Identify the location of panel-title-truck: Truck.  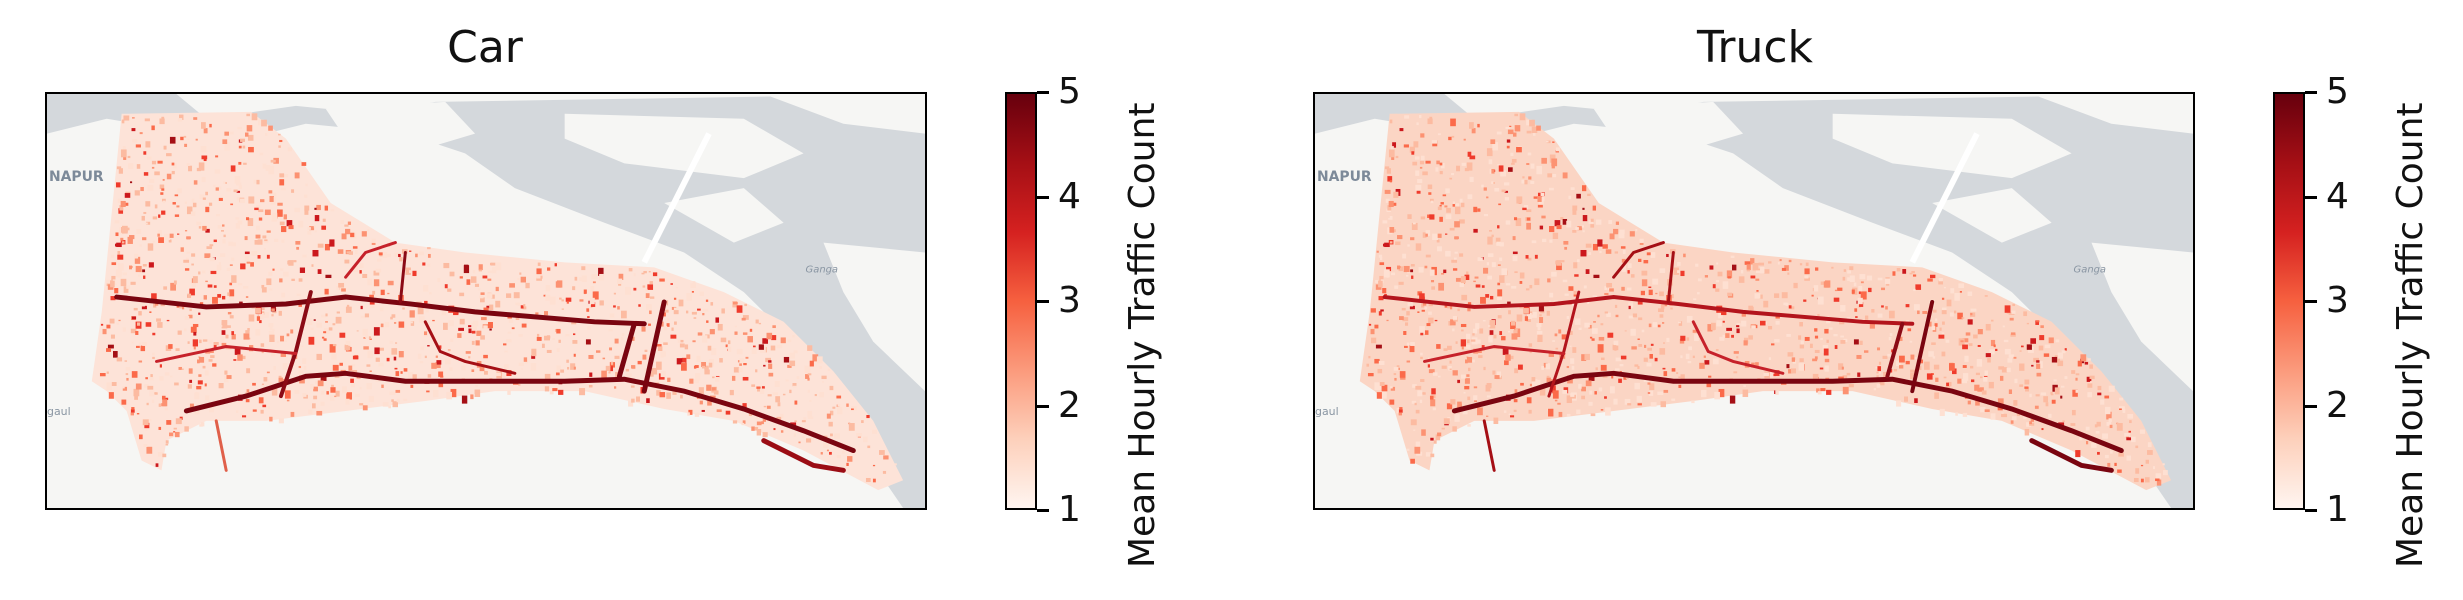
(1755, 47).